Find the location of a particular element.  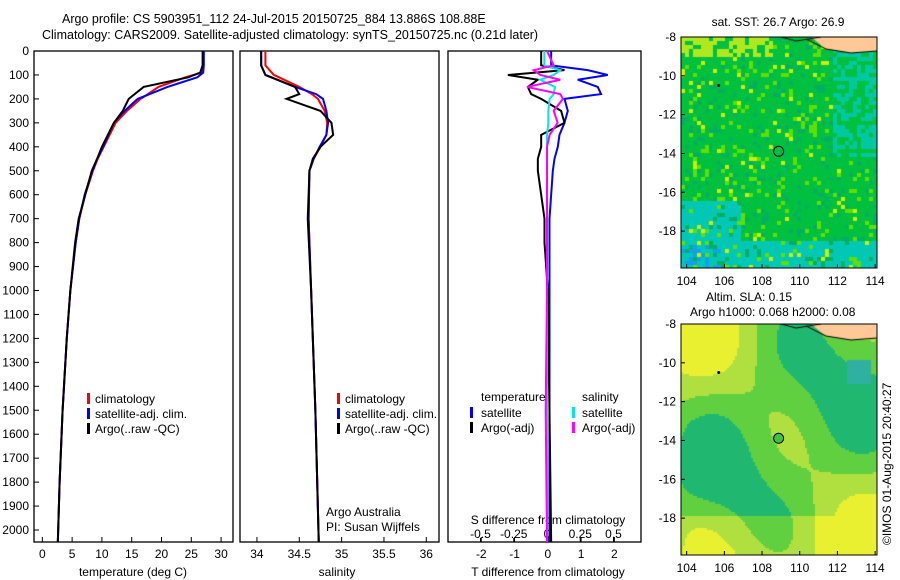

depth-tick-label: 1600 is located at coordinates (15, 434).